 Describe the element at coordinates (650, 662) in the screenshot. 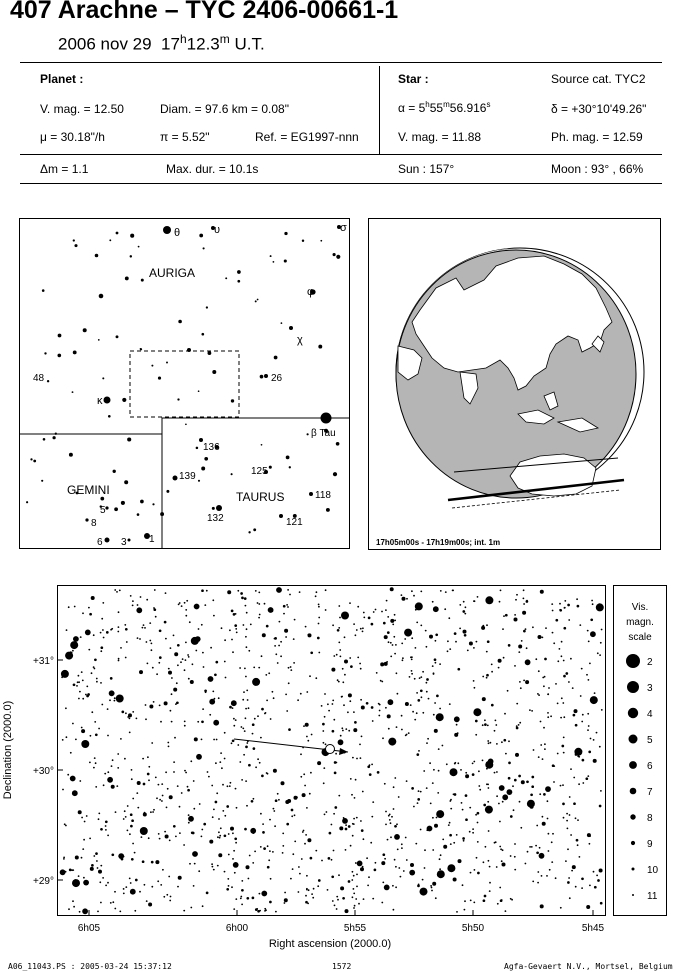

I see `scale-magnitude-label: 2` at that location.